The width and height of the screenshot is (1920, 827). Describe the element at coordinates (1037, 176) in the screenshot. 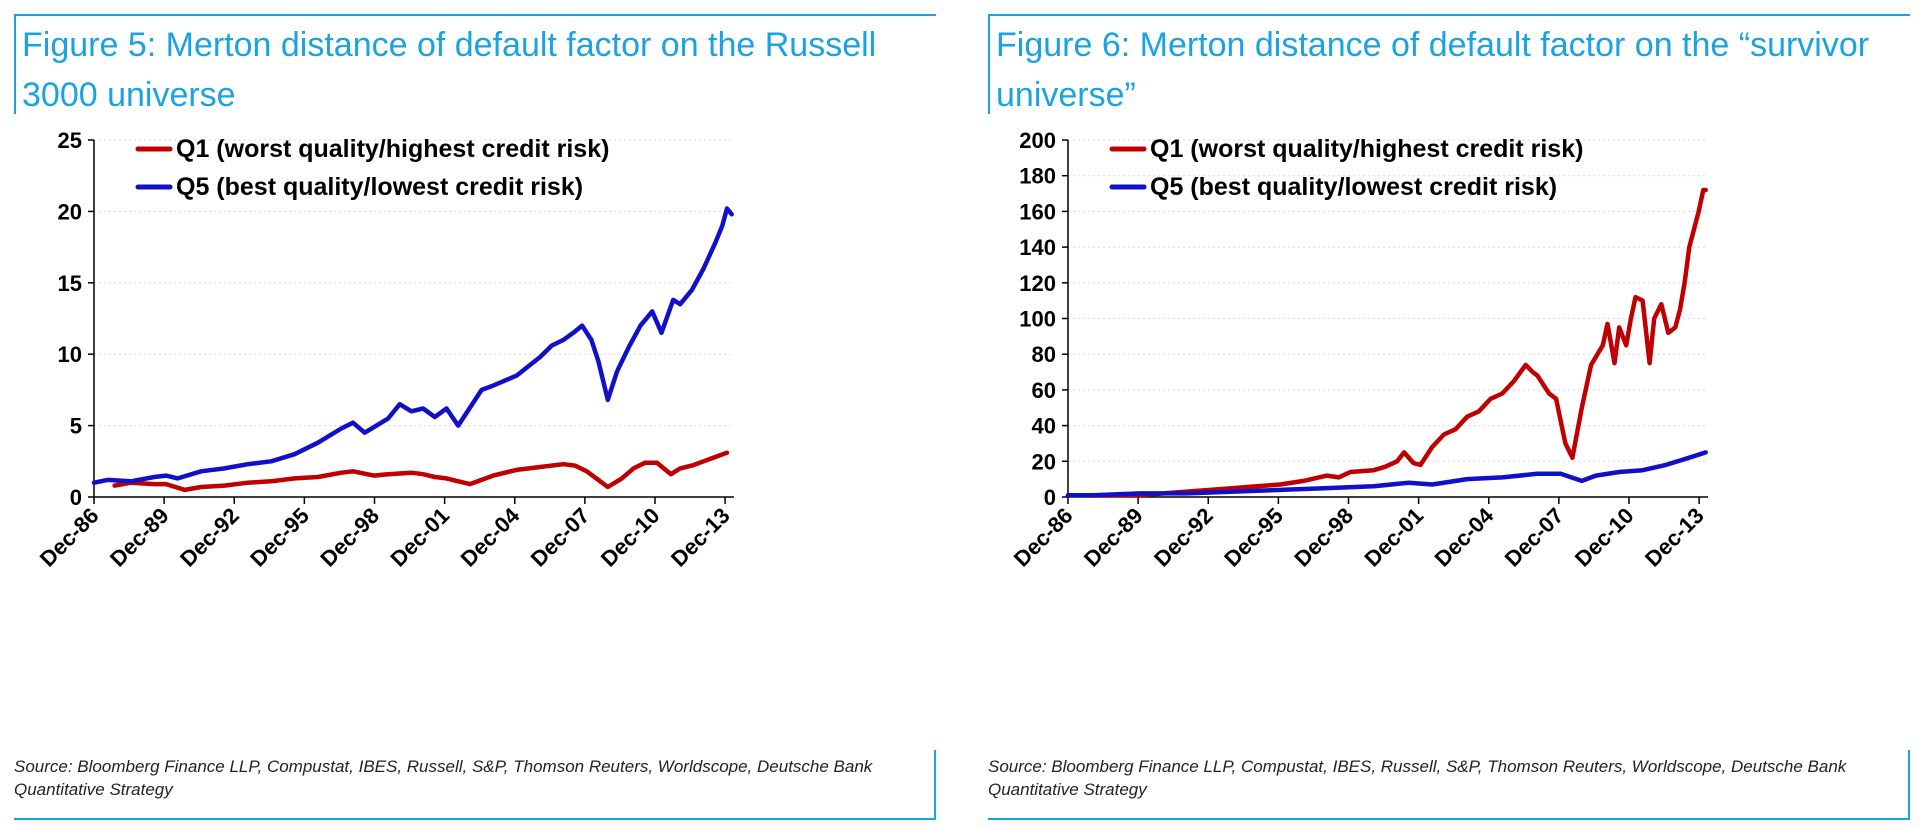

I see `y-tick-label: 180` at that location.